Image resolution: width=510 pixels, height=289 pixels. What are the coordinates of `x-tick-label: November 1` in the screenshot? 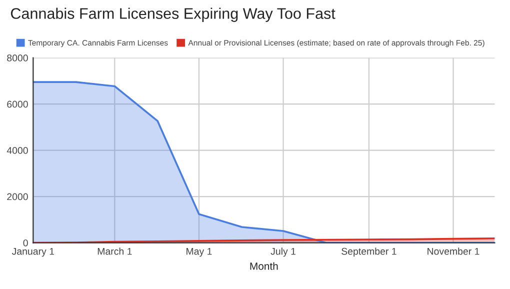 It's located at (454, 251).